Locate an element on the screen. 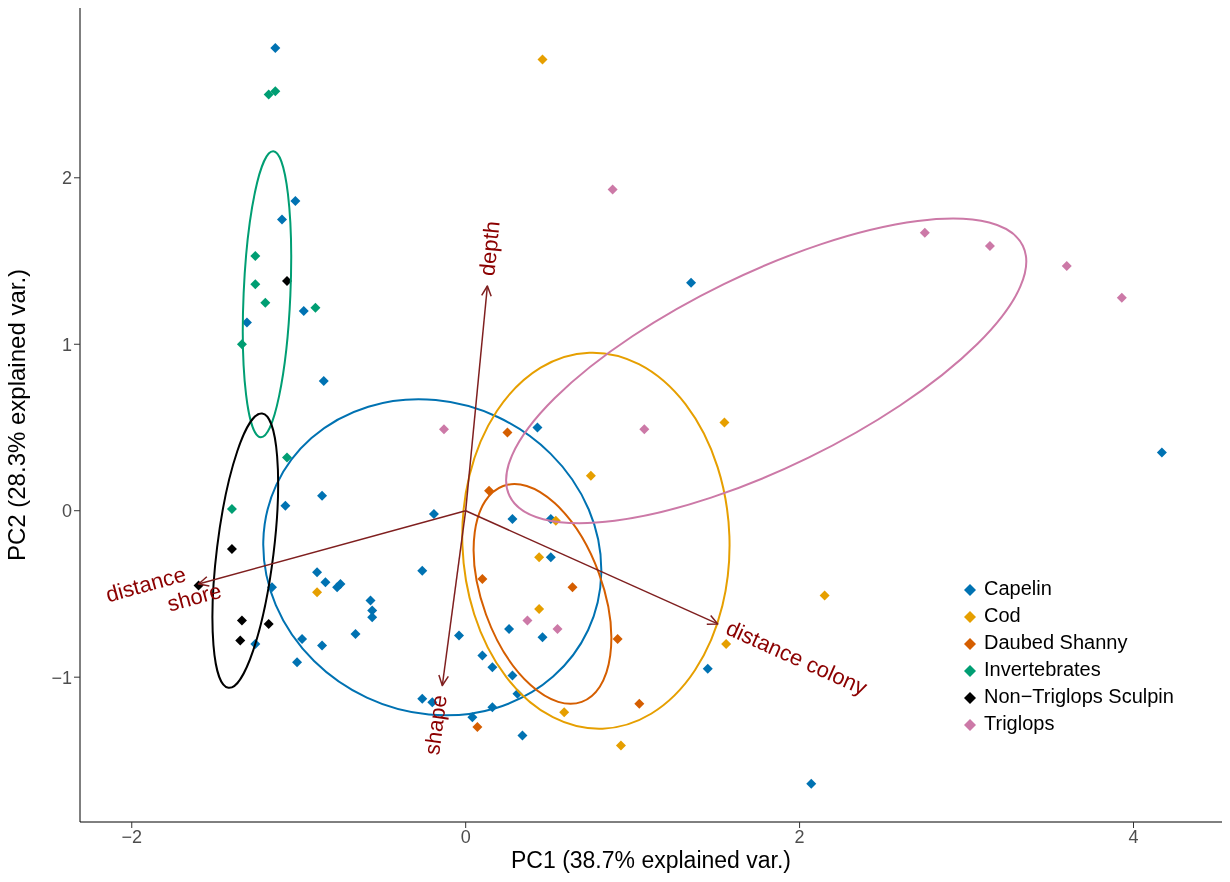 Image resolution: width=1230 pixels, height=882 pixels. legend-label: Capelin is located at coordinates (1018, 588).